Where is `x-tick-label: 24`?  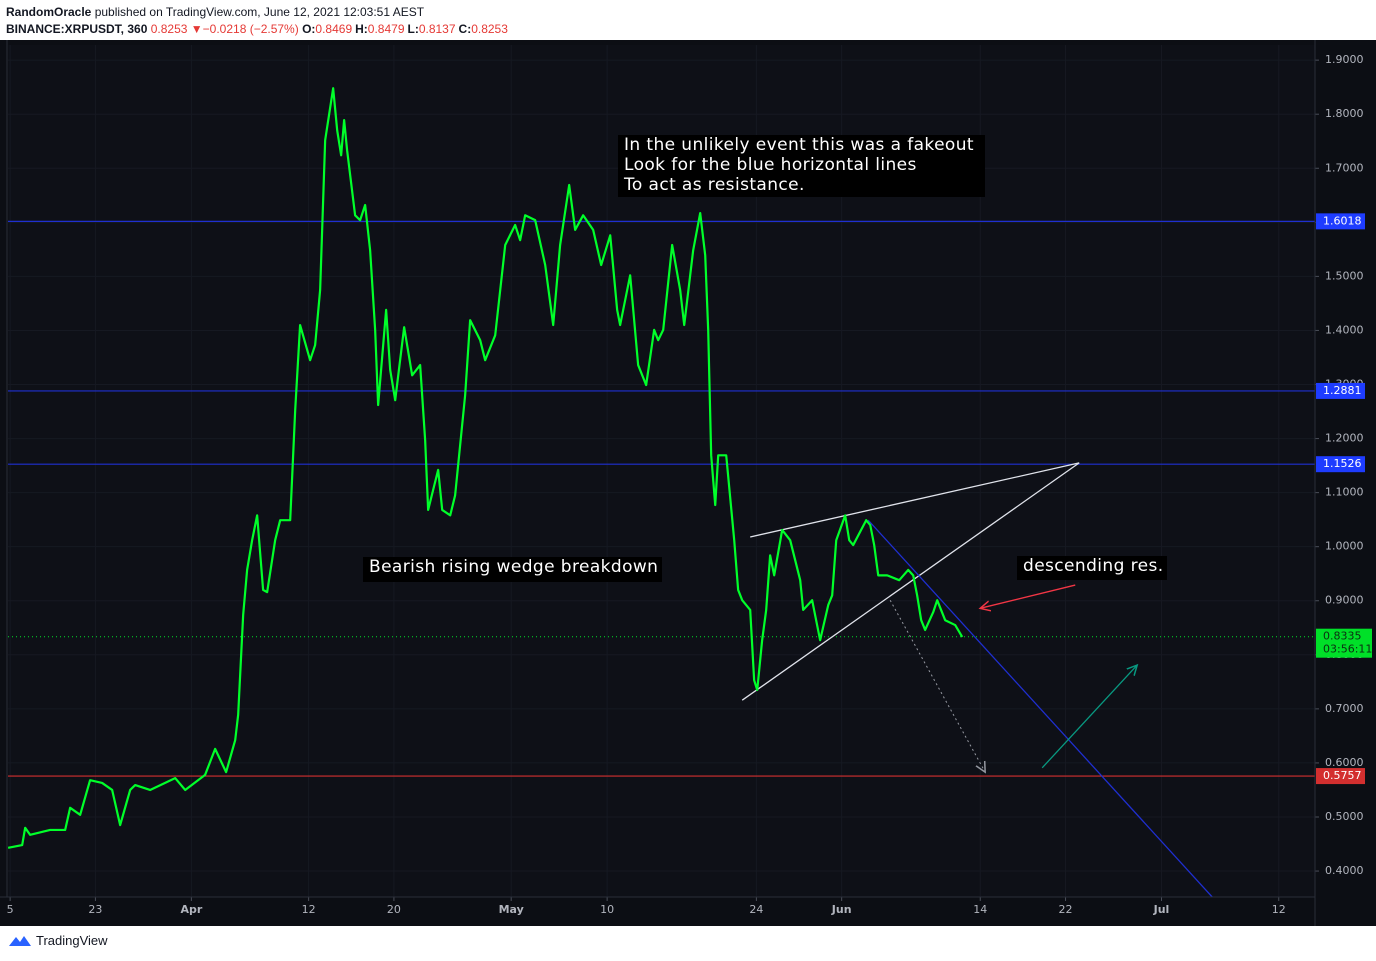
x-tick-label: 24 is located at coordinates (756, 909).